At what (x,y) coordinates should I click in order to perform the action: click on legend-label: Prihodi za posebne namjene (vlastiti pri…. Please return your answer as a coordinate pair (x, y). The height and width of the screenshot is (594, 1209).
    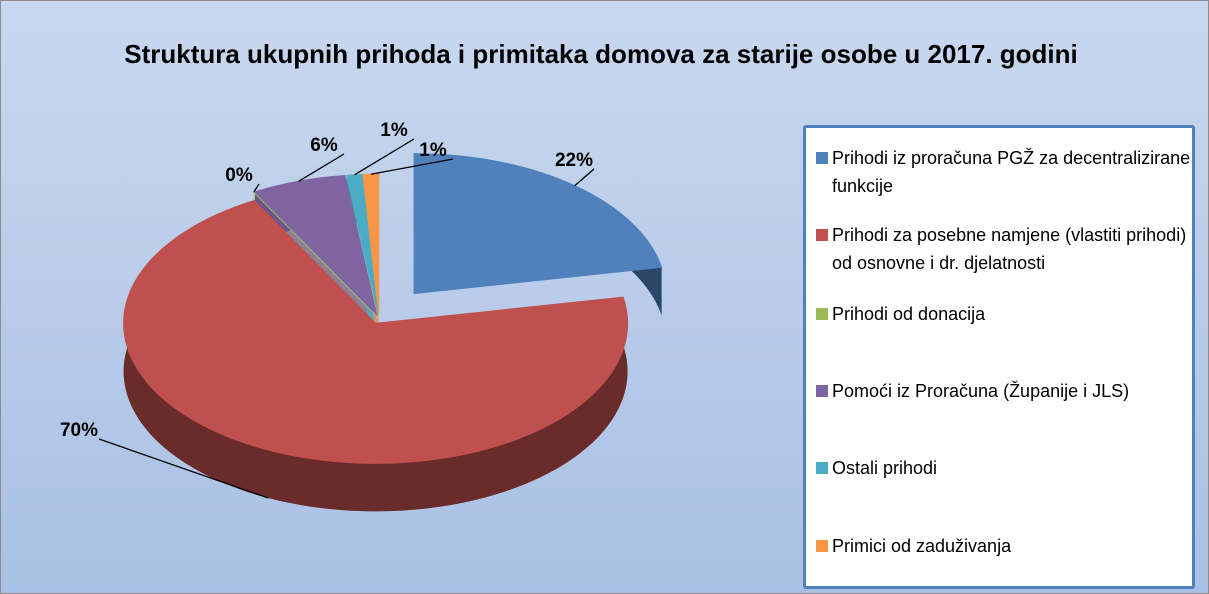
    Looking at the image, I should click on (1009, 249).